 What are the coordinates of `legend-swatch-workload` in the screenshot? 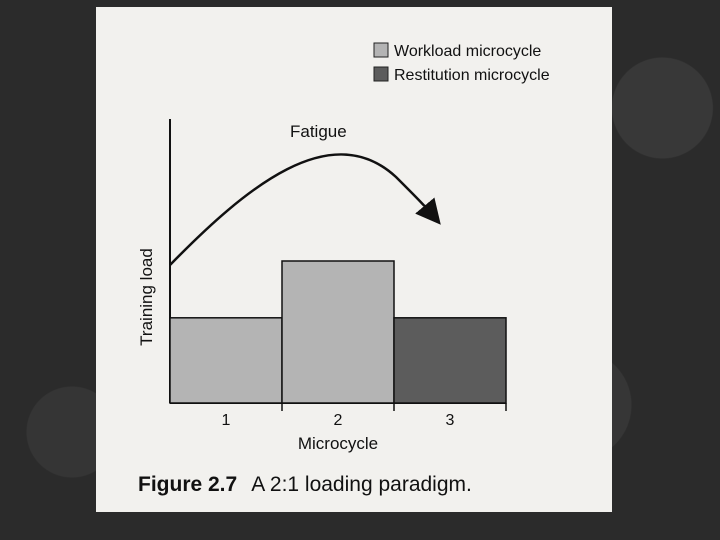 It's located at (381, 50).